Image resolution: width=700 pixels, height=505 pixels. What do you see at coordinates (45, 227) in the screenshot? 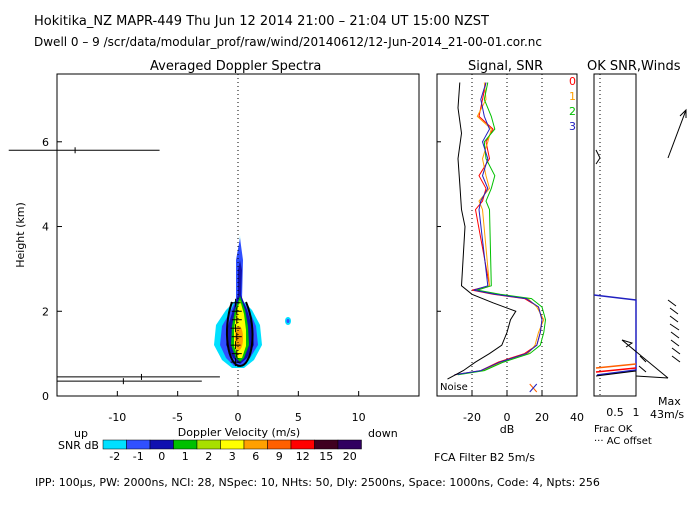
I see `spectra-ytick-label: 4` at bounding box center [45, 227].